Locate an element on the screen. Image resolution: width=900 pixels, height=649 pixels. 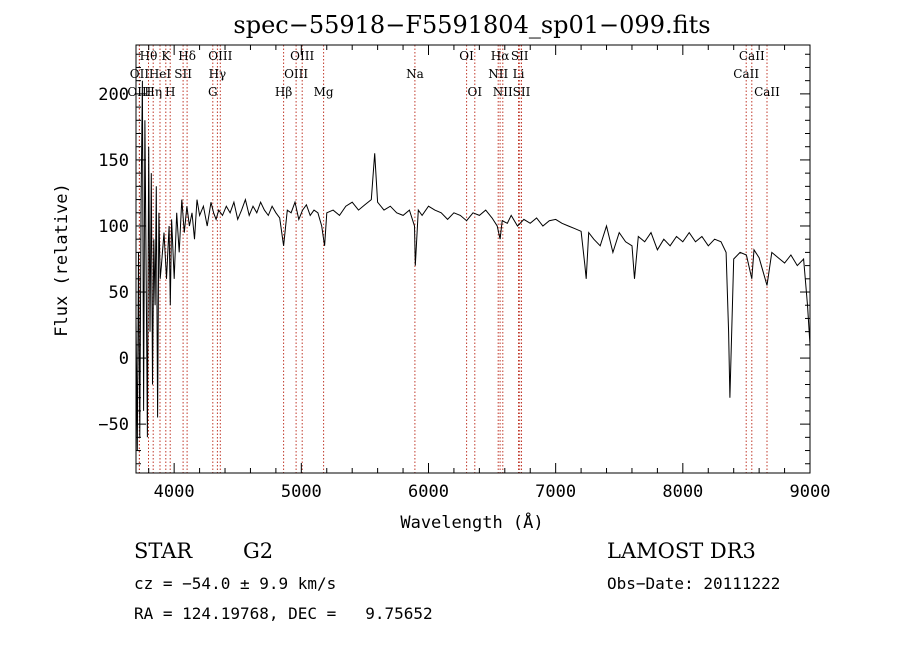
marker-label-18: OI is located at coordinates (475, 92).